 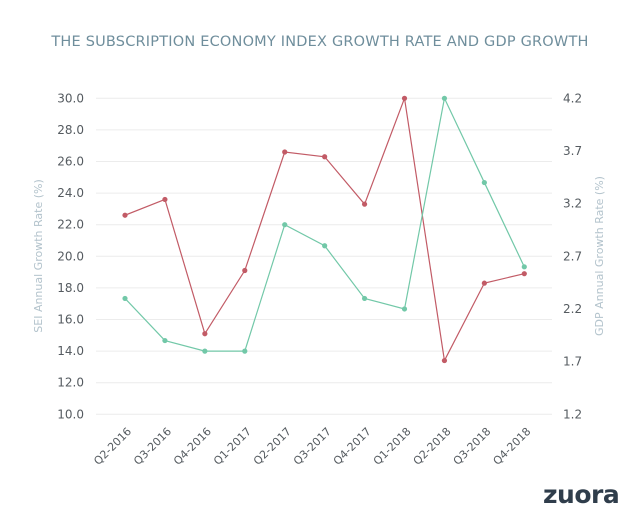 I want to click on zuora-logo: zuora, so click(x=581, y=494).